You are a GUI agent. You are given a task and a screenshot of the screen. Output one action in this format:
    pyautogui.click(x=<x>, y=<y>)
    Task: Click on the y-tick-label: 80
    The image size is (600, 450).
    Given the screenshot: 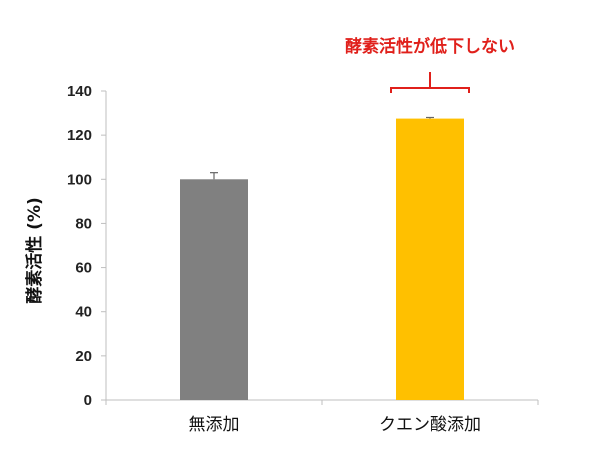 What is the action you would take?
    pyautogui.click(x=83, y=223)
    